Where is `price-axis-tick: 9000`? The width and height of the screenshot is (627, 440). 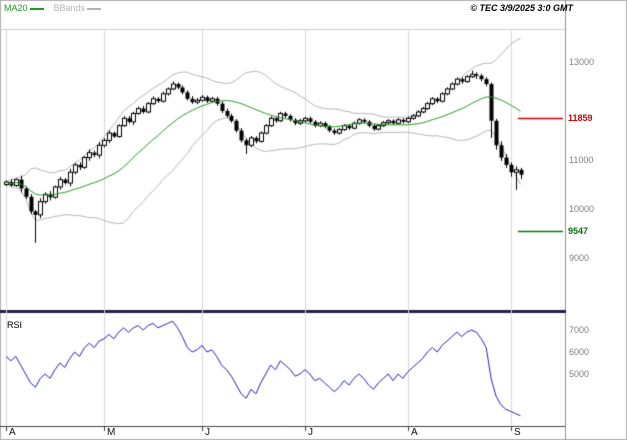
price-axis-tick: 9000 is located at coordinates (579, 258).